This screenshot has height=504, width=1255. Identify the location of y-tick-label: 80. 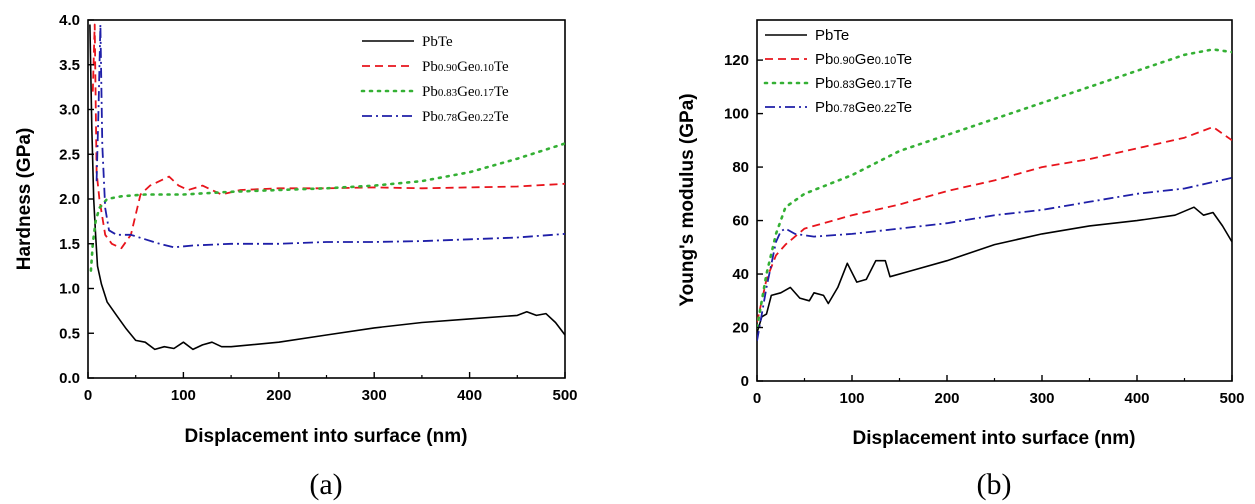
(740, 167).